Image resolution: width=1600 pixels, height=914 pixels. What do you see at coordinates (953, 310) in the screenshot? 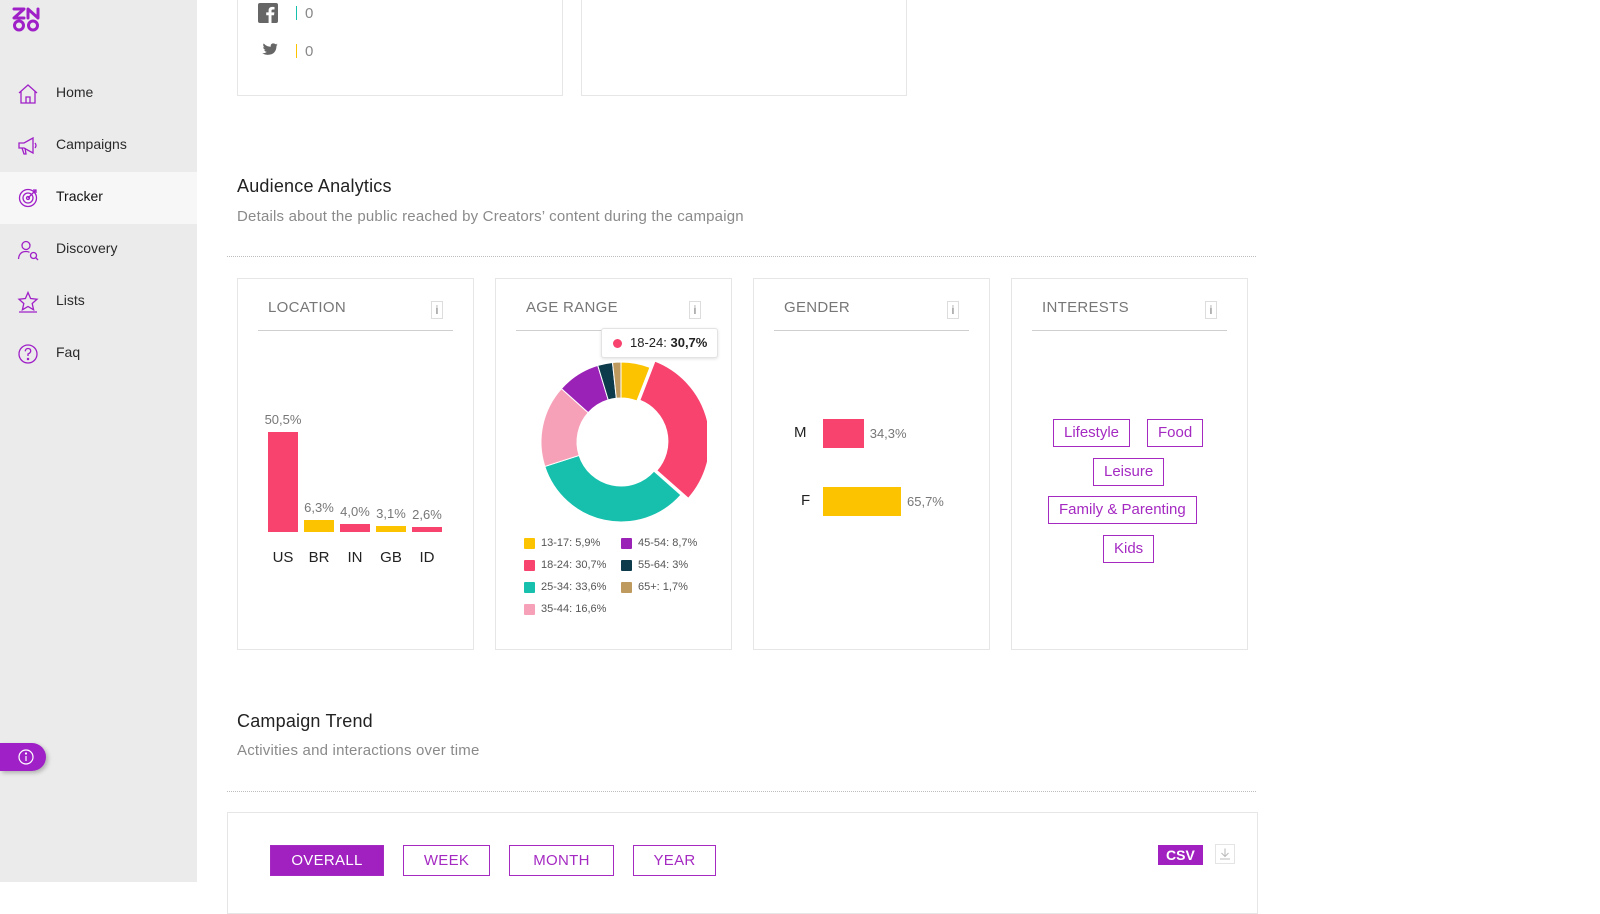
I see `gender-info-button: i` at bounding box center [953, 310].